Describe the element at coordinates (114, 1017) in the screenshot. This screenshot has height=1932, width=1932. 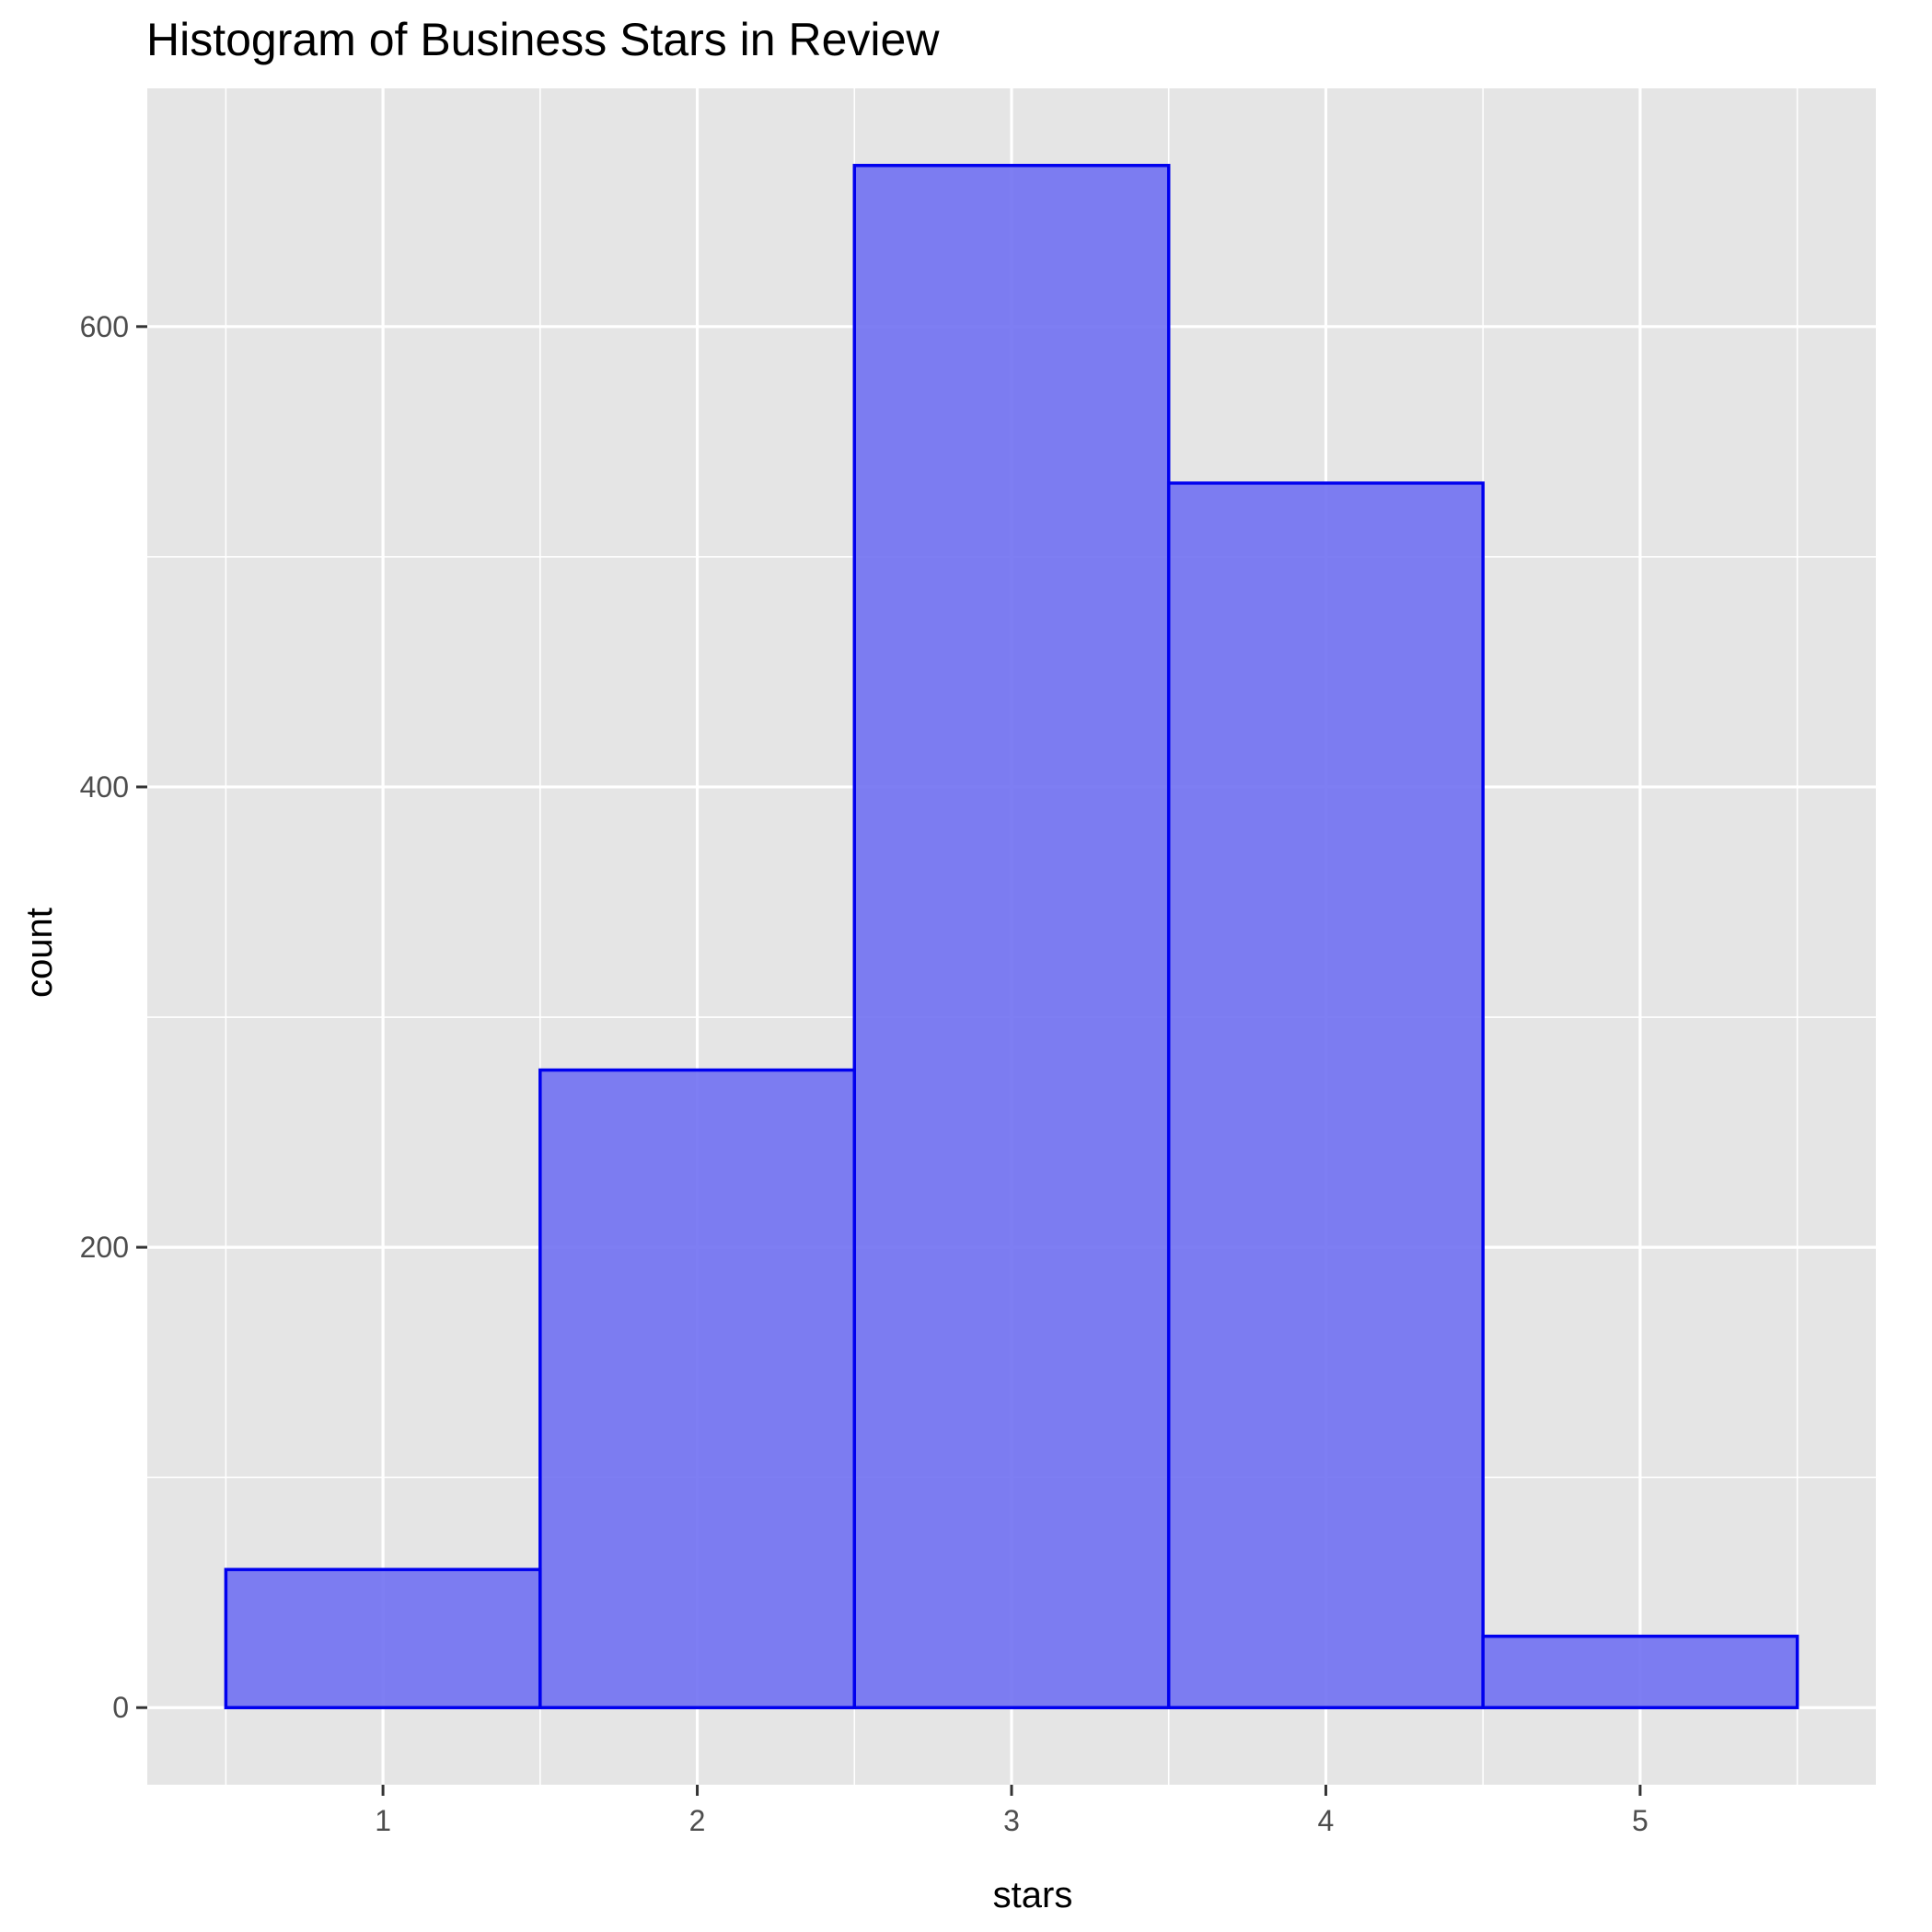
I see `y-axis: 0 200 400 600` at that location.